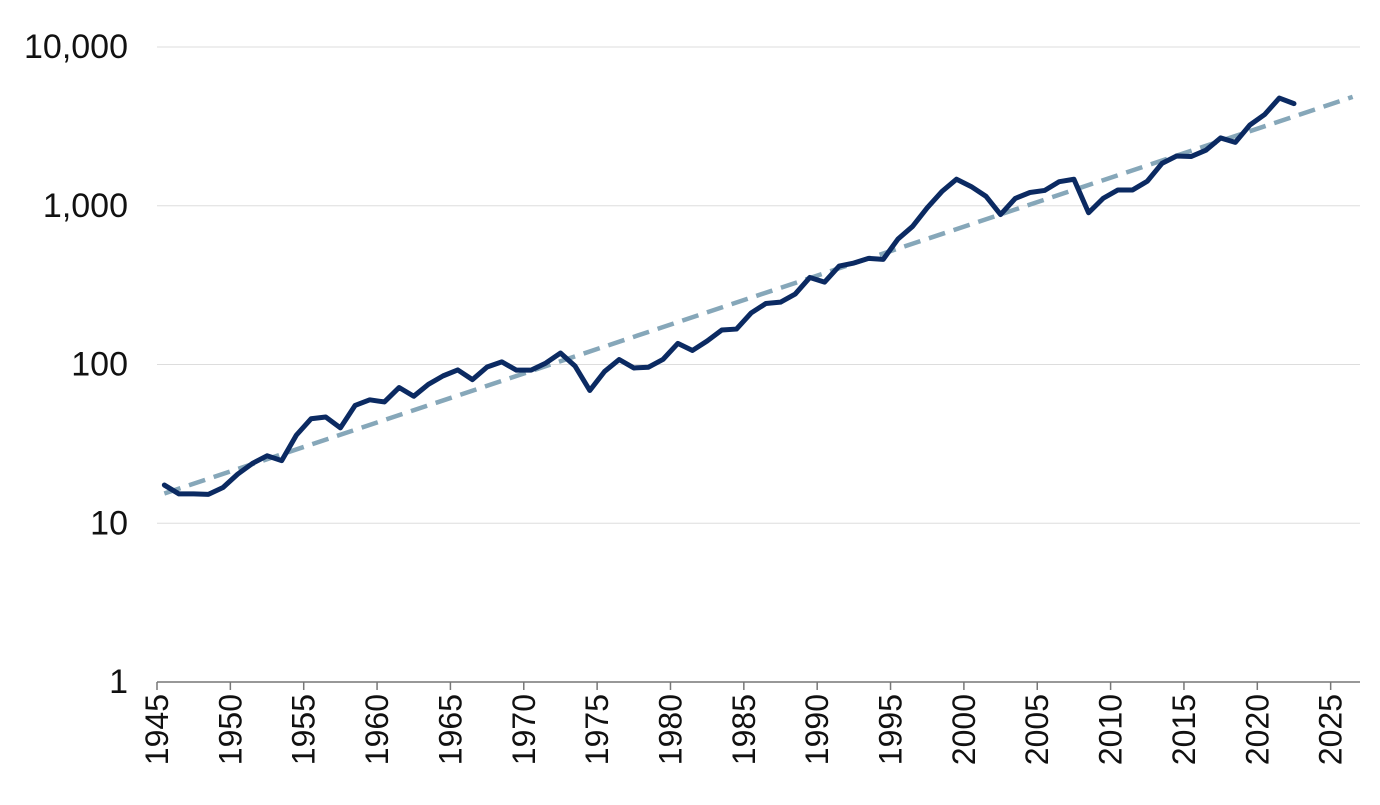  I want to click on x-tick-label: 1960, so click(377, 729).